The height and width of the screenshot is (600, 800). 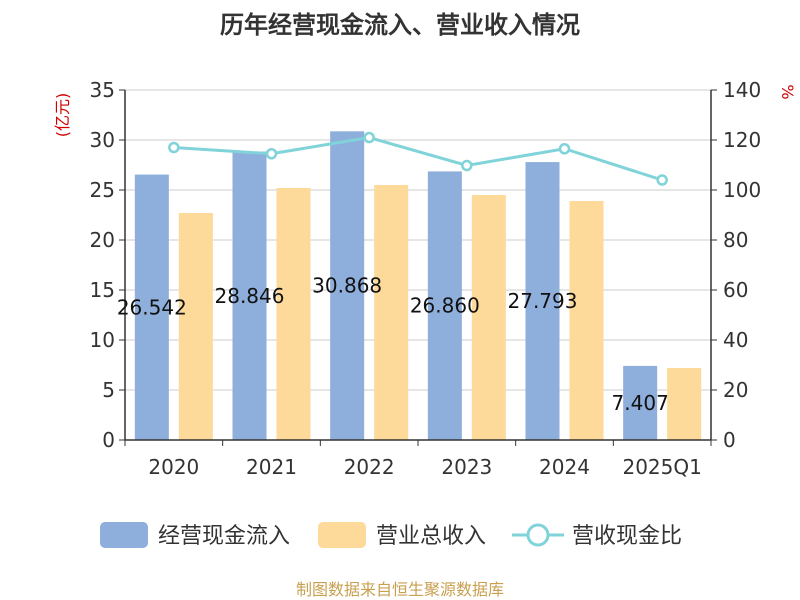 What do you see at coordinates (224, 536) in the screenshot?
I see `legend-entry: 经营现金流入` at bounding box center [224, 536].